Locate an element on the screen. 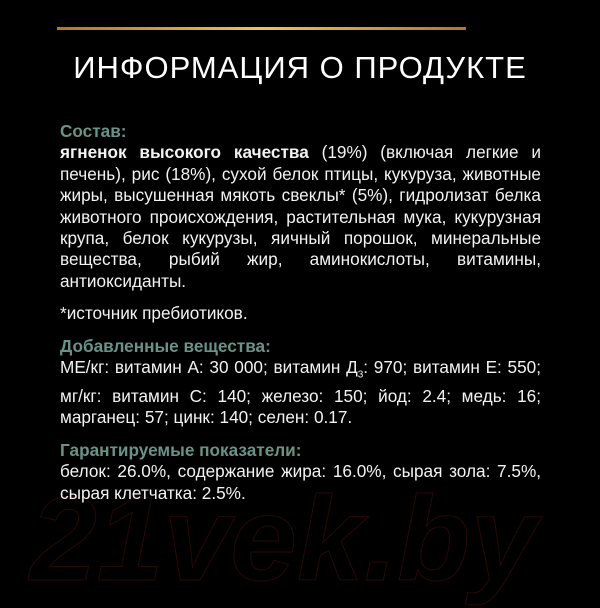 The image size is (600, 608). composition-lead: ягненок высокого качества is located at coordinates (184, 152).